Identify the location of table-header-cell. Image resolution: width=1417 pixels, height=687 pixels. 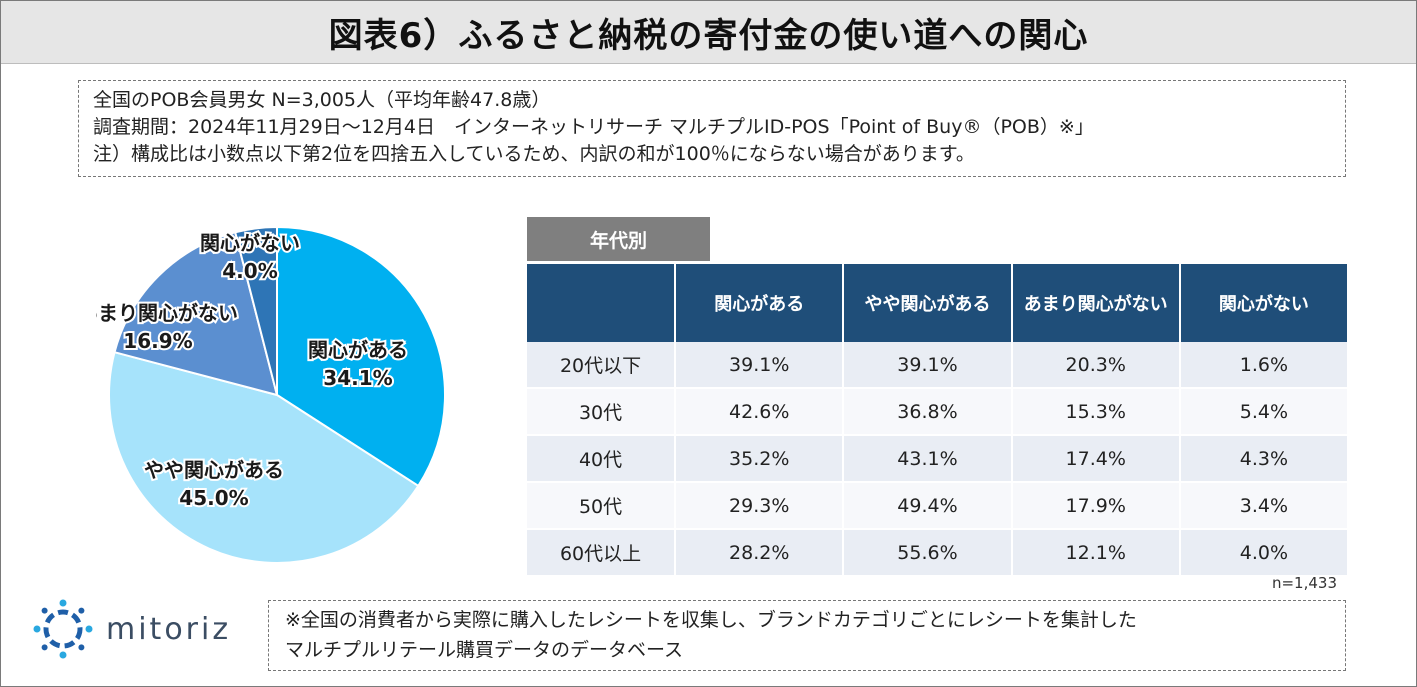
(602, 303).